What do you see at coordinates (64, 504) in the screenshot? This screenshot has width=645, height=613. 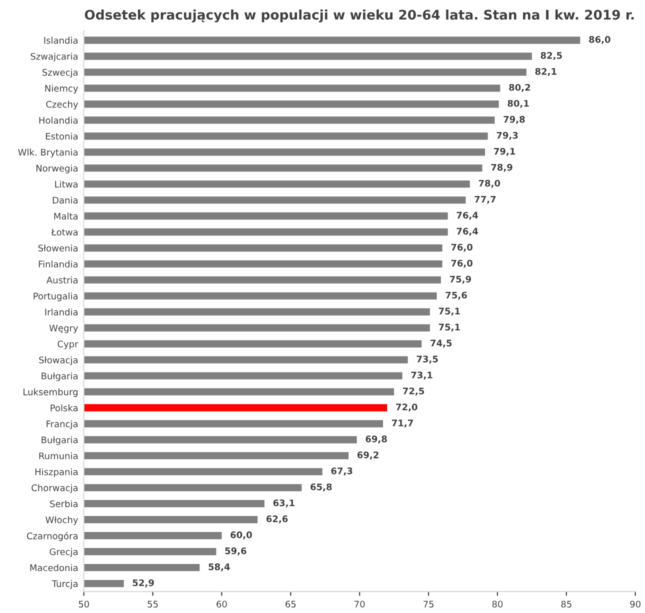 I see `y-tick-label: Serbia` at bounding box center [64, 504].